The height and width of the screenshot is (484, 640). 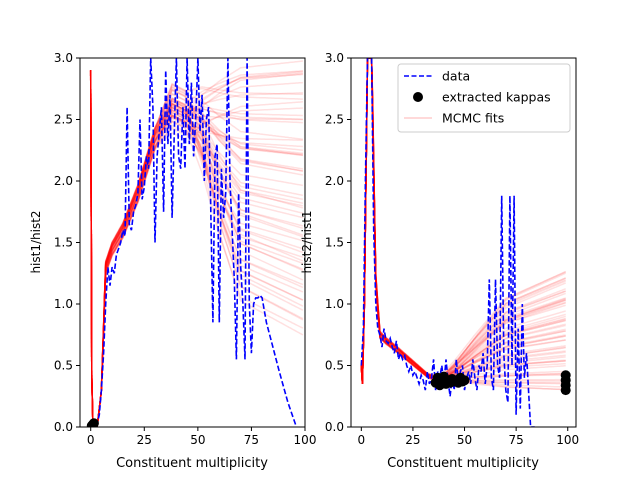 I want to click on left-y-tick-label: 0.5, so click(x=63, y=366).